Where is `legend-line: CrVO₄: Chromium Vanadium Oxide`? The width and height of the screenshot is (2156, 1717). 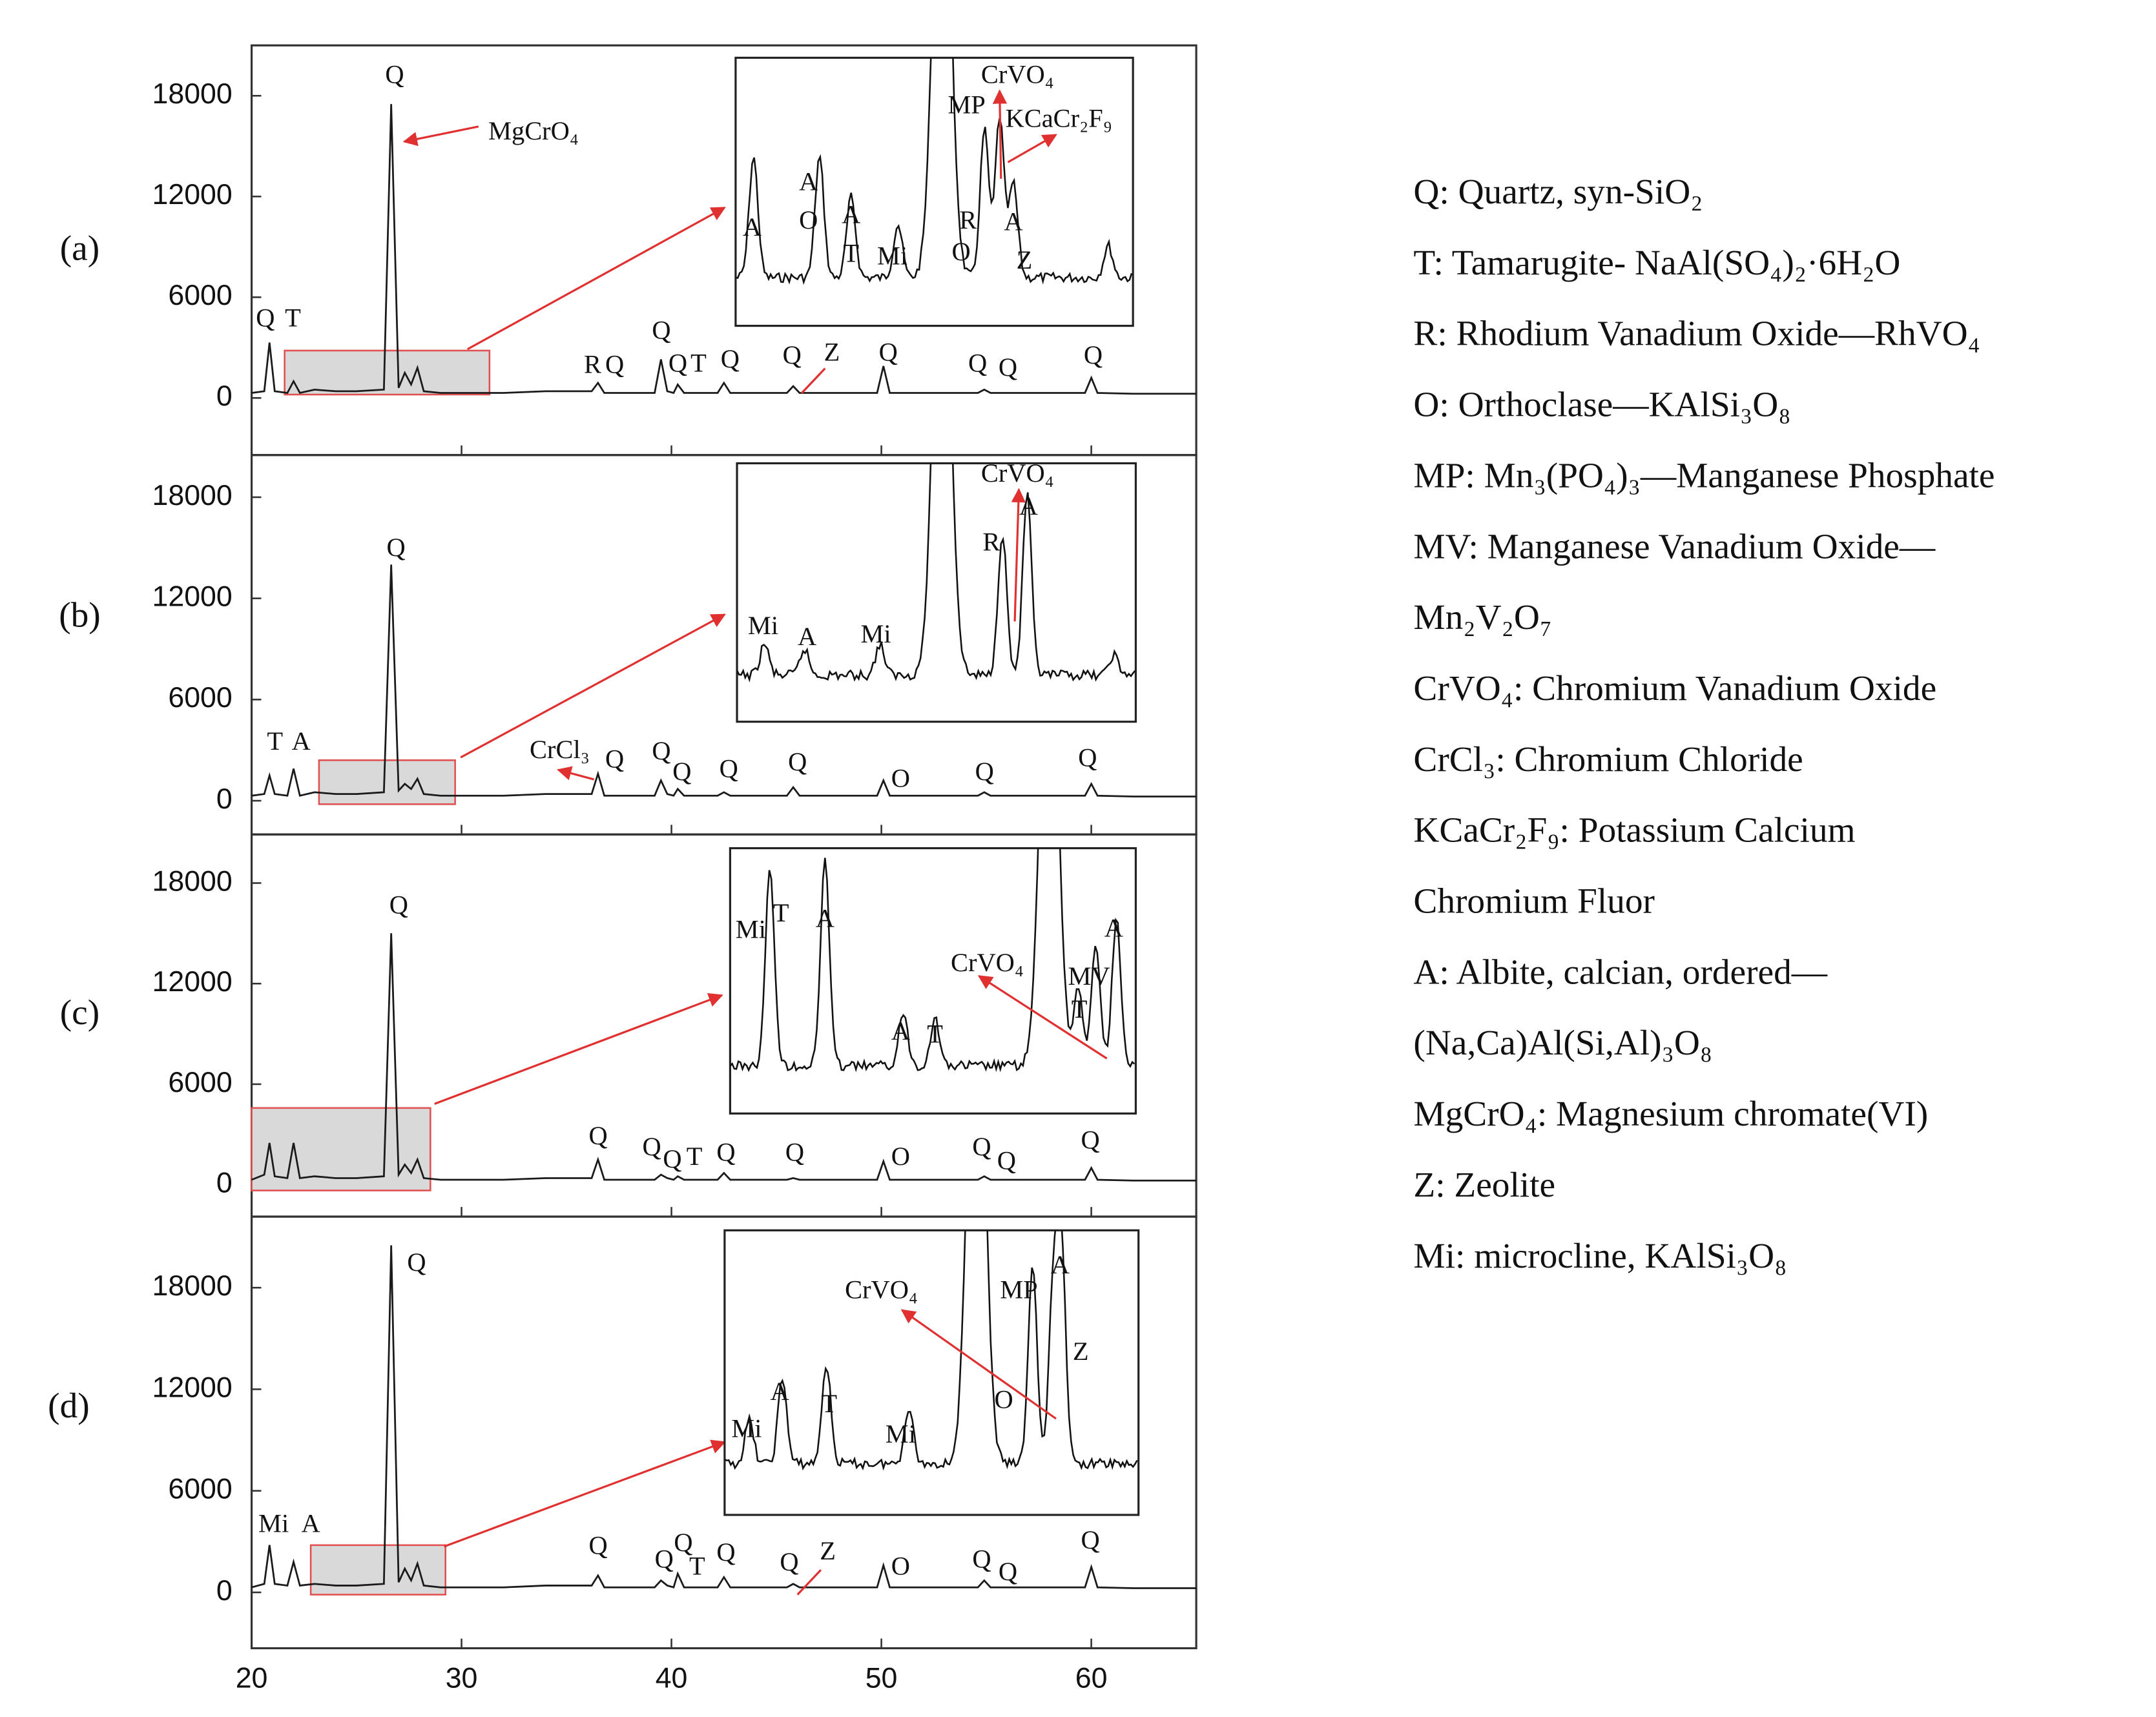 legend-line: CrVO₄: Chromium Vanadium Oxide is located at coordinates (1674, 688).